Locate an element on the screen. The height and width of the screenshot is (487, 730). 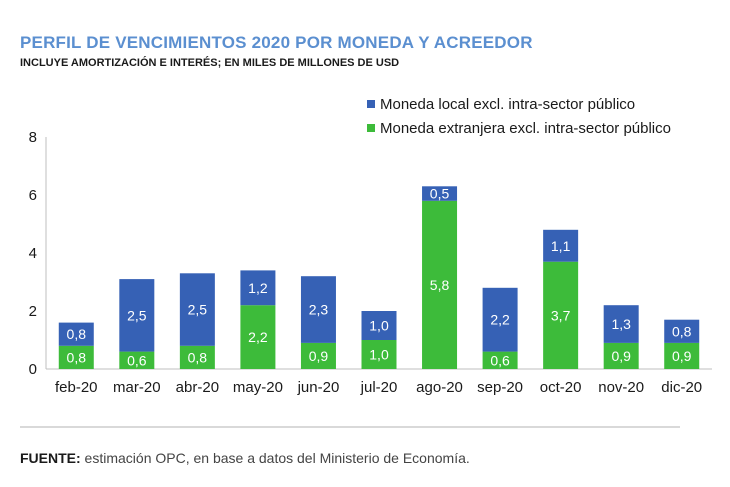
y-tick-label: 0 is located at coordinates (33, 369).